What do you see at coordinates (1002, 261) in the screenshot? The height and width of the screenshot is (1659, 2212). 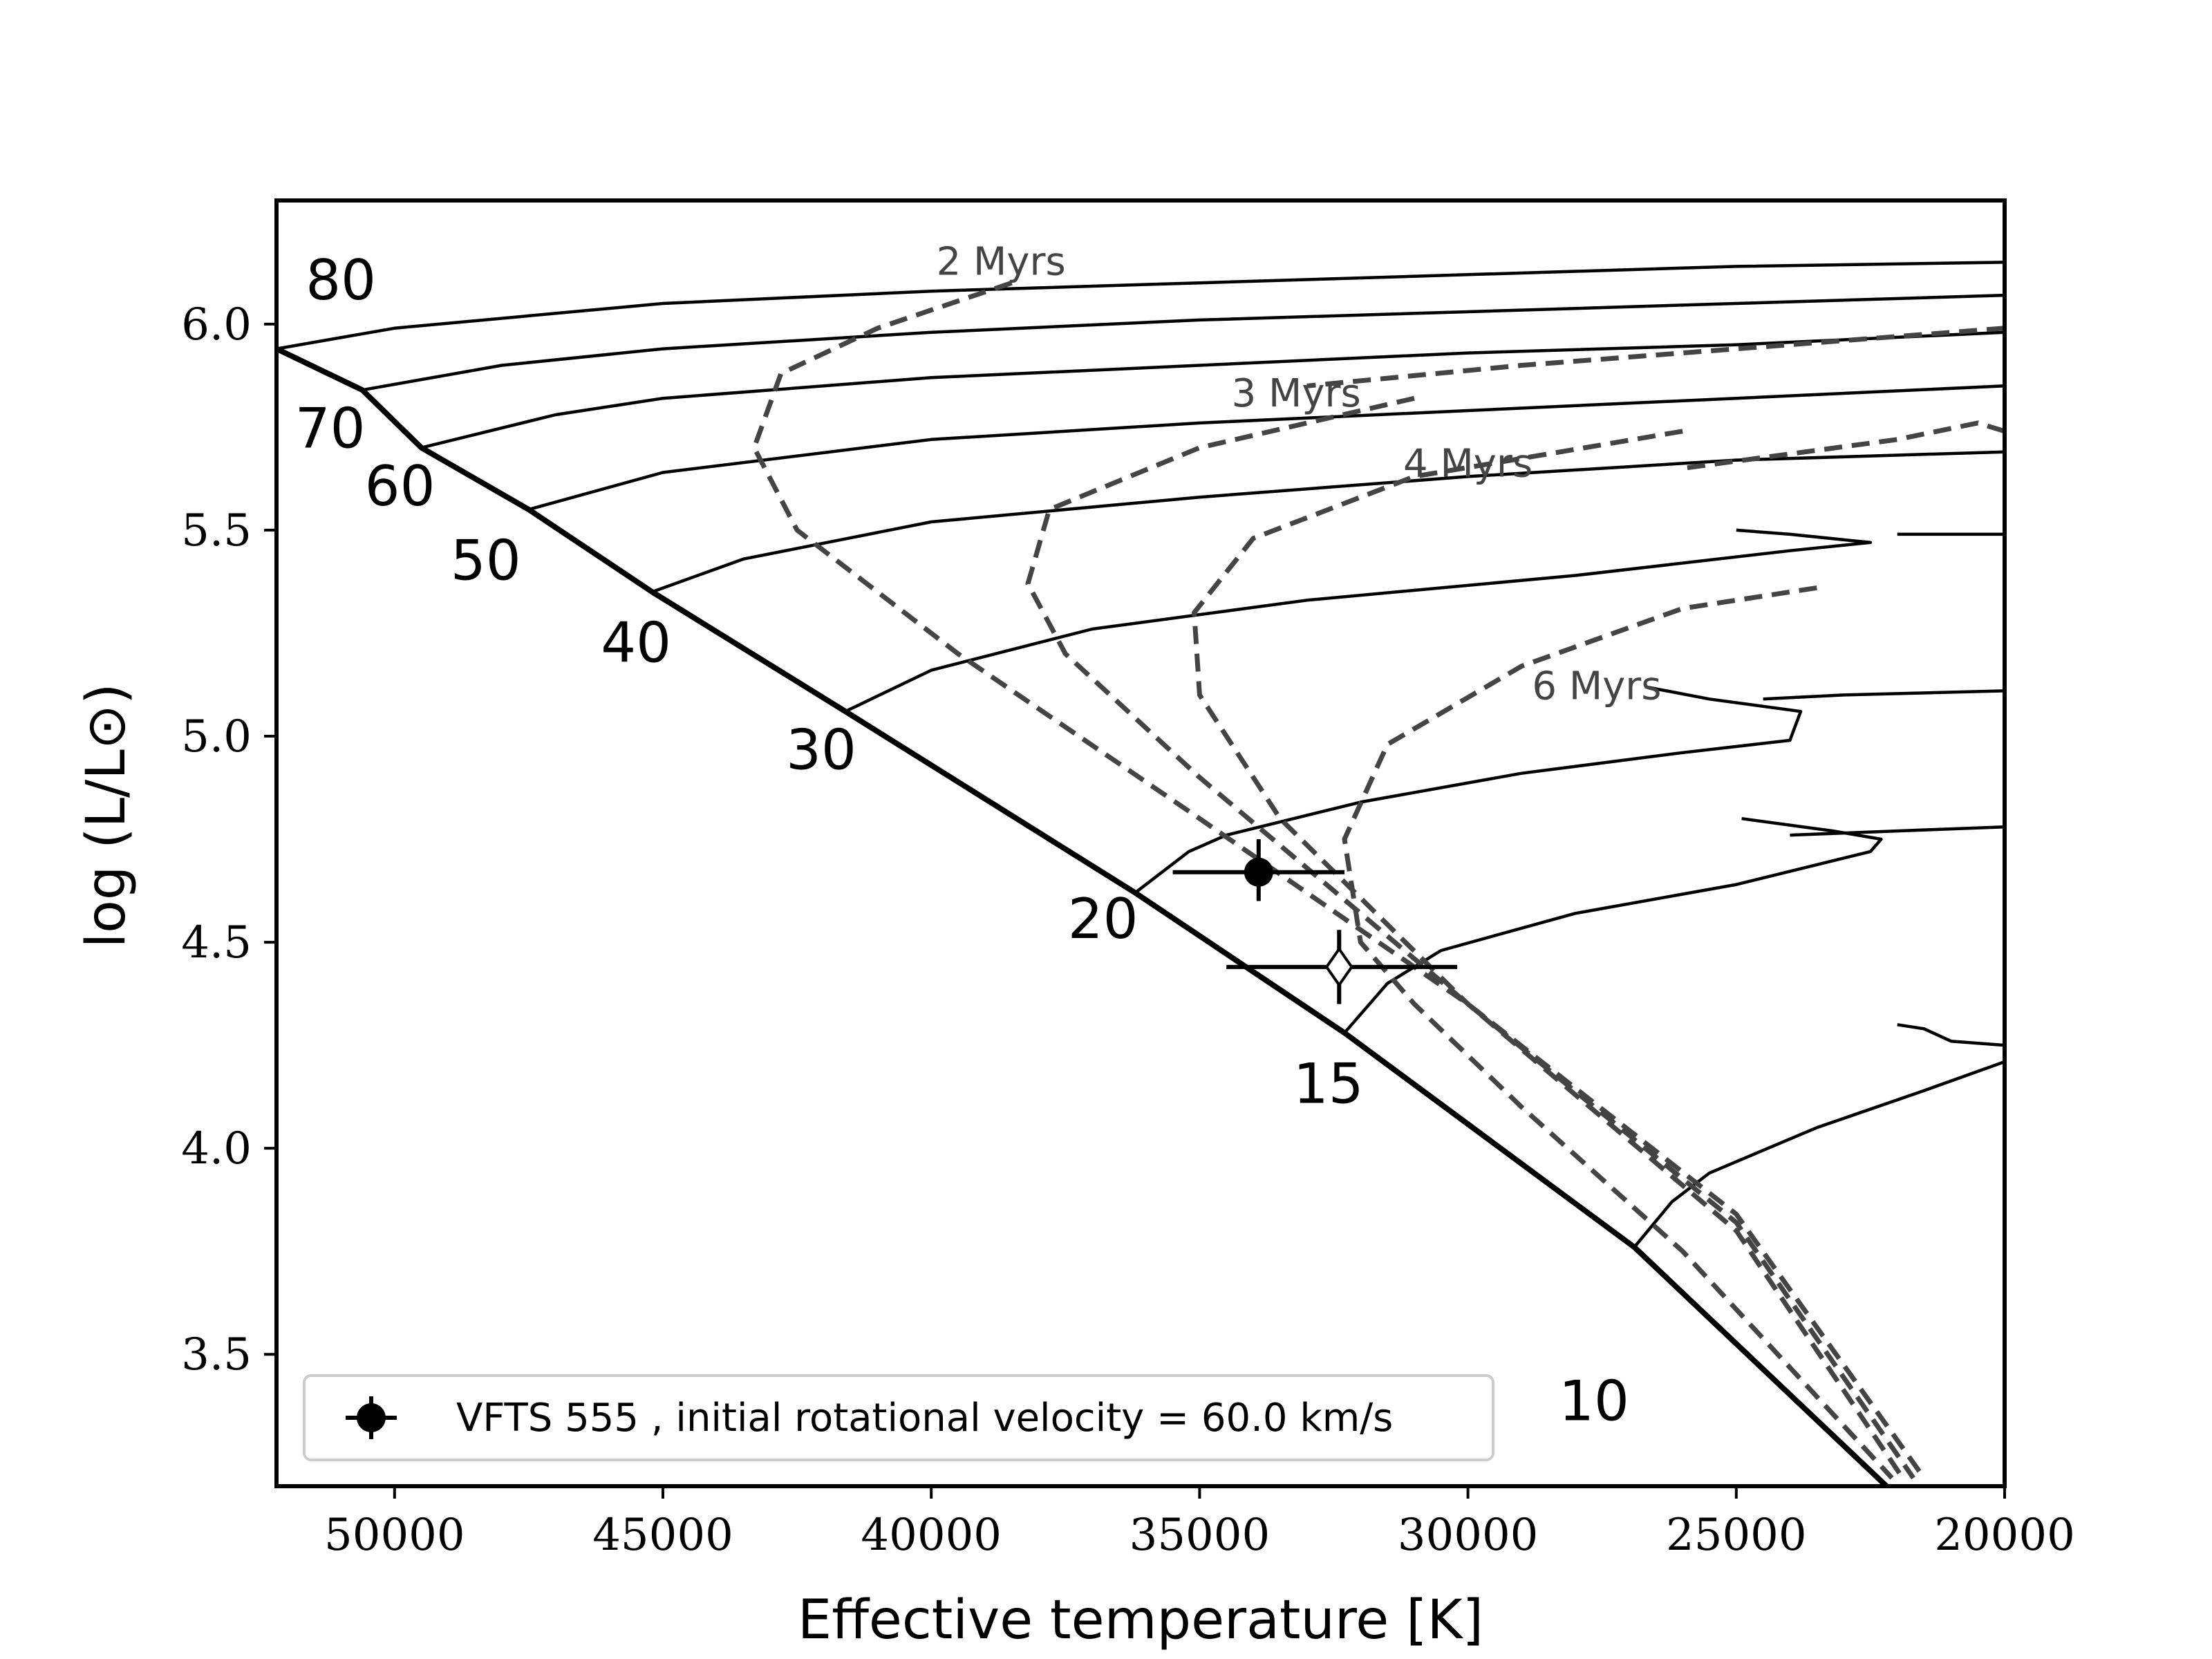 I see `isochrone-label: 2 Myrs` at bounding box center [1002, 261].